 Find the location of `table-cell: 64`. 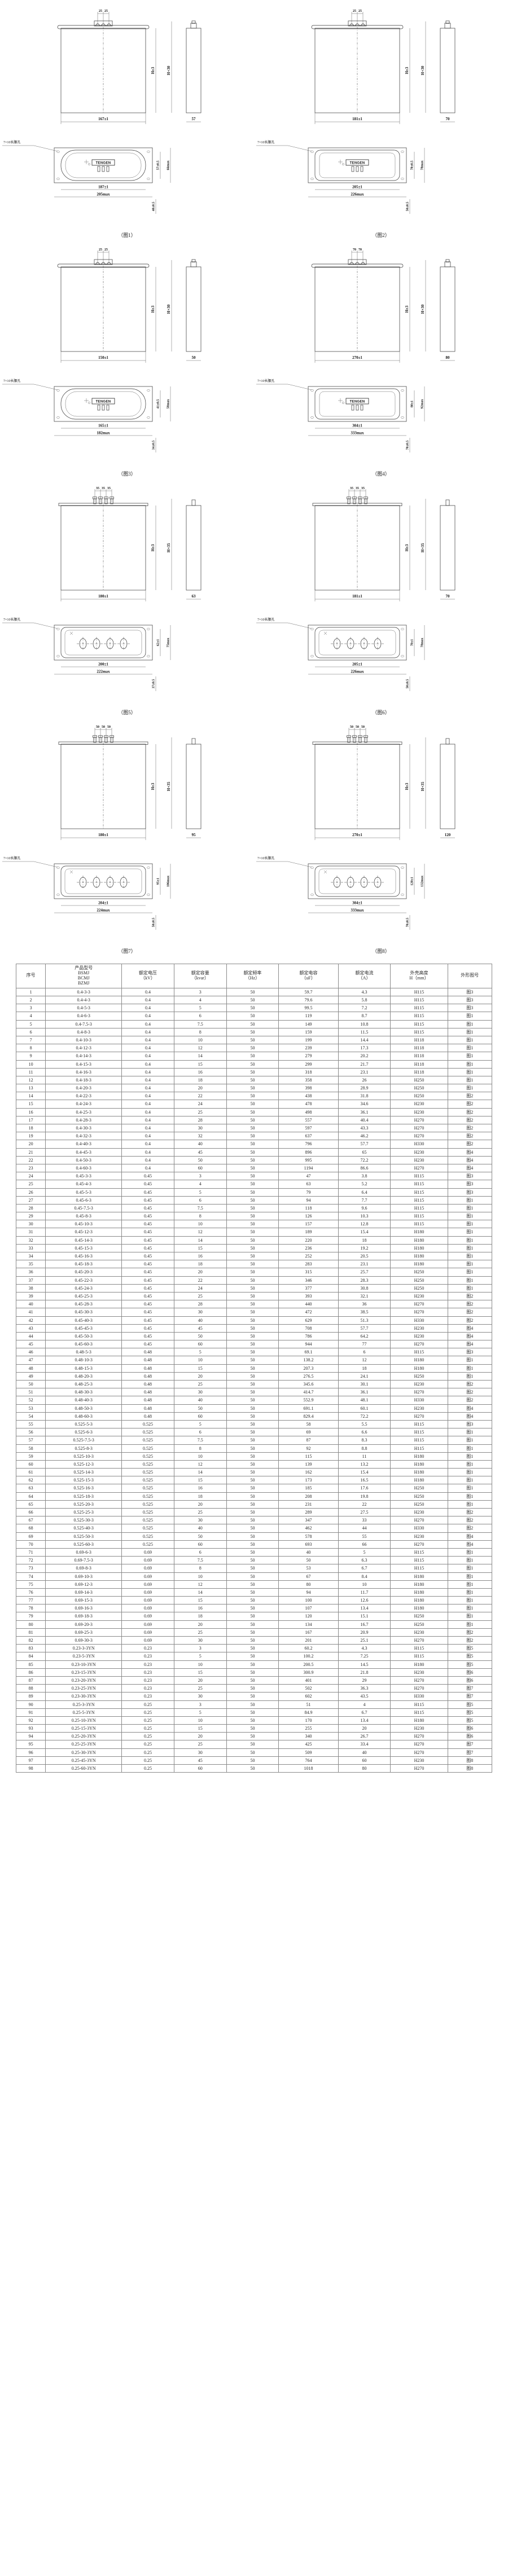

table-cell: 64 is located at coordinates (30, 1496).